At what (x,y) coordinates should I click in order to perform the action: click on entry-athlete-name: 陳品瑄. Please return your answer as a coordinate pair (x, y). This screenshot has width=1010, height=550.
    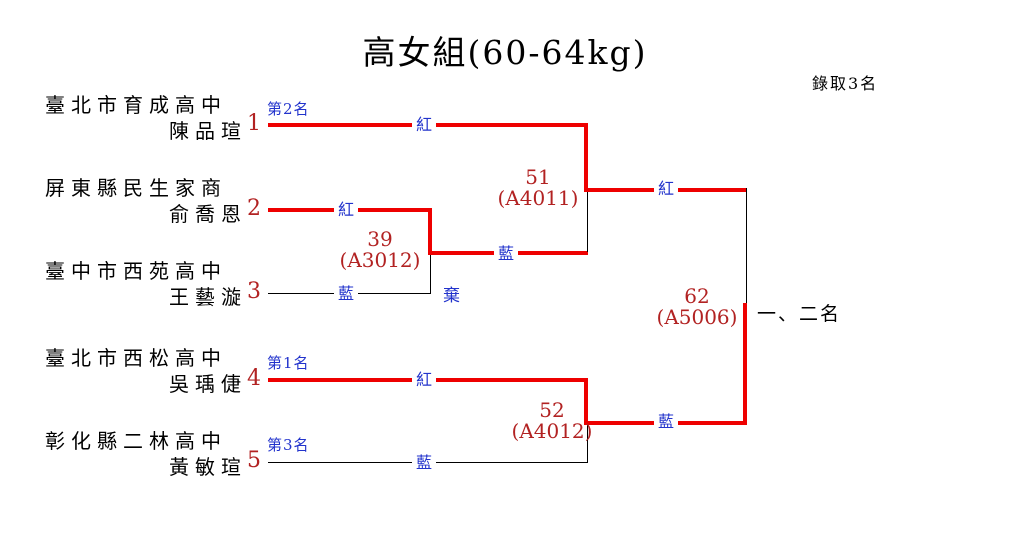
    Looking at the image, I should click on (208, 131).